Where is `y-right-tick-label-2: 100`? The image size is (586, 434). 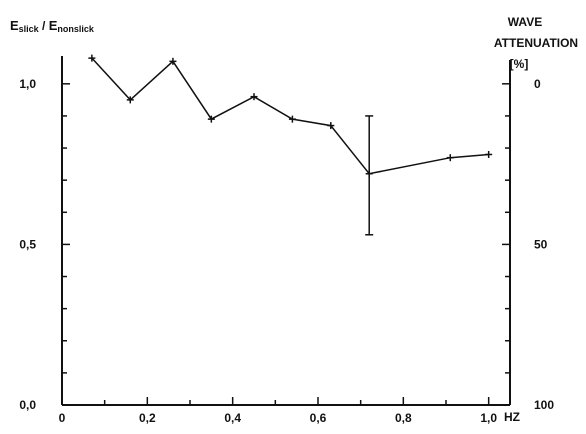 y-right-tick-label-2: 100 is located at coordinates (544, 405).